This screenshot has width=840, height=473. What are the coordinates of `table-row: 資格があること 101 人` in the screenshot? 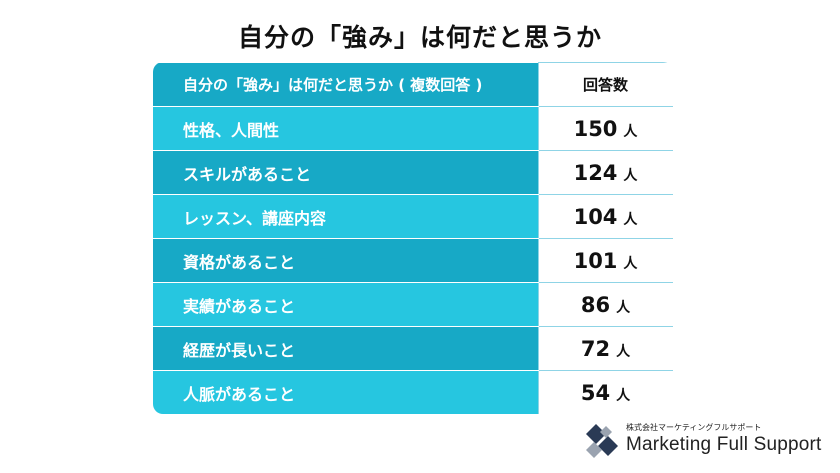 It's located at (413, 260).